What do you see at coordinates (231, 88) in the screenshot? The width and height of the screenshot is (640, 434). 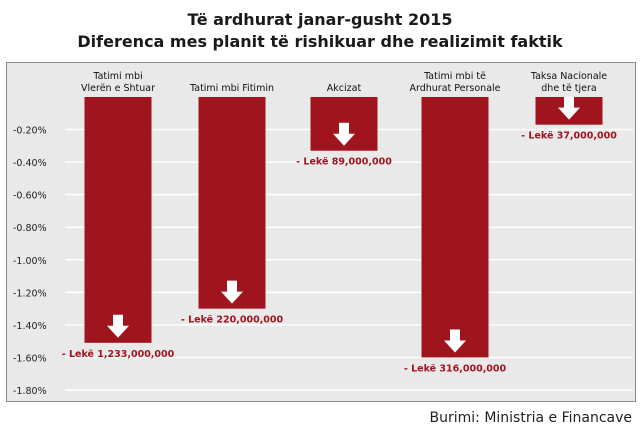 I see `category-label: Tatimi mbi Fitimin` at bounding box center [231, 88].